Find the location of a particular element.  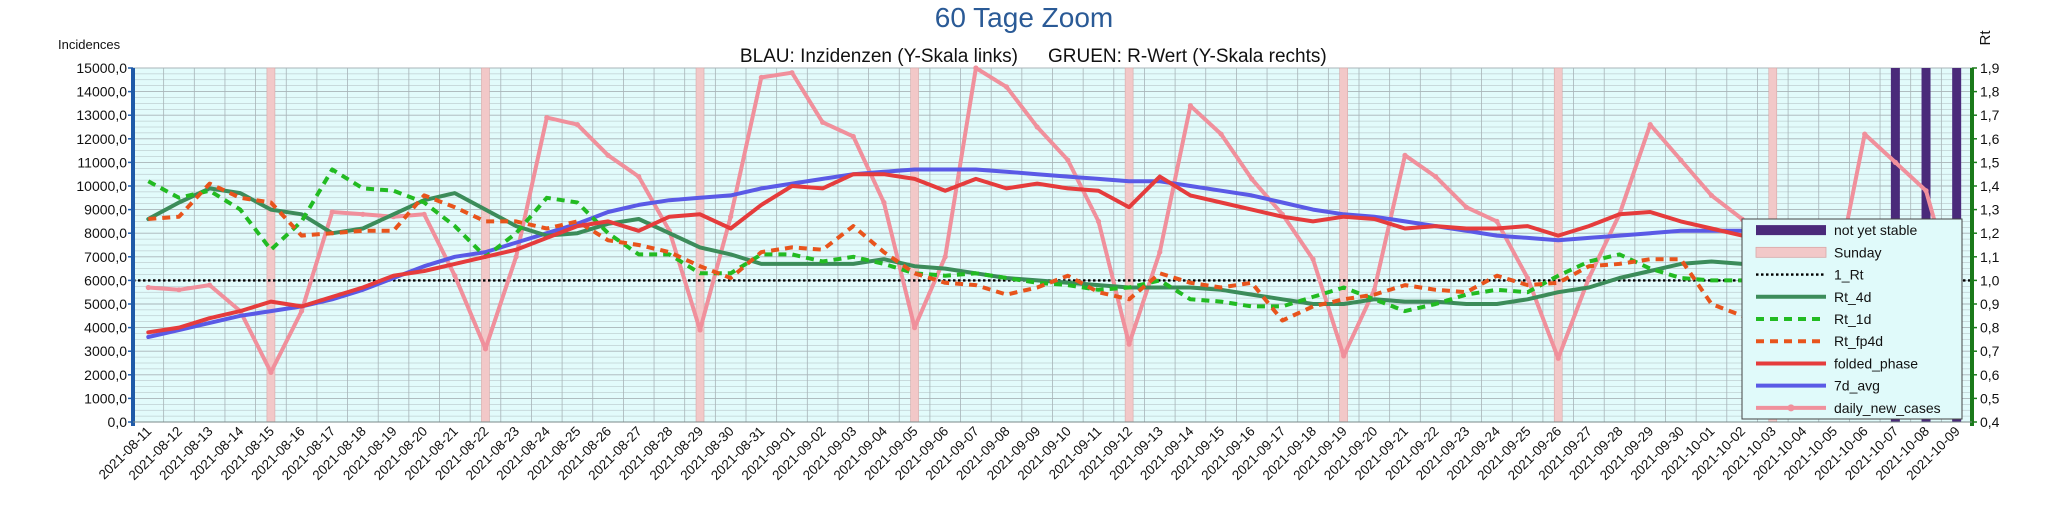

legend-label: Rt_fp4d is located at coordinates (1858, 341).